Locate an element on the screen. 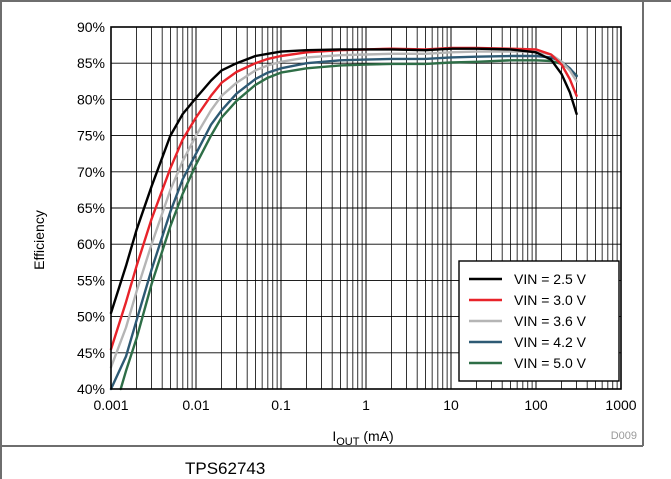 The width and height of the screenshot is (671, 479). y-tick-labels: 40% 45% 50% 55% 60% 65% 70% 75% 80% 85% 90% is located at coordinates (91, 208).